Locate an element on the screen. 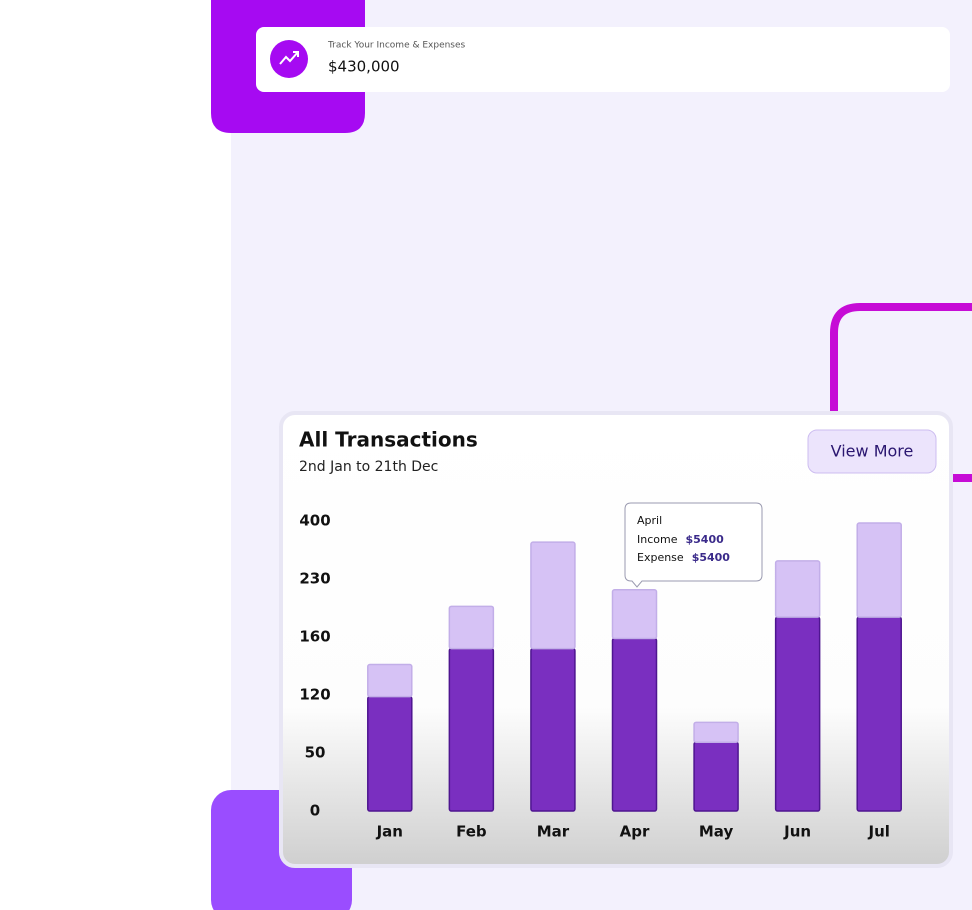 This screenshot has width=972, height=910. tooltip-box is located at coordinates (693, 545).